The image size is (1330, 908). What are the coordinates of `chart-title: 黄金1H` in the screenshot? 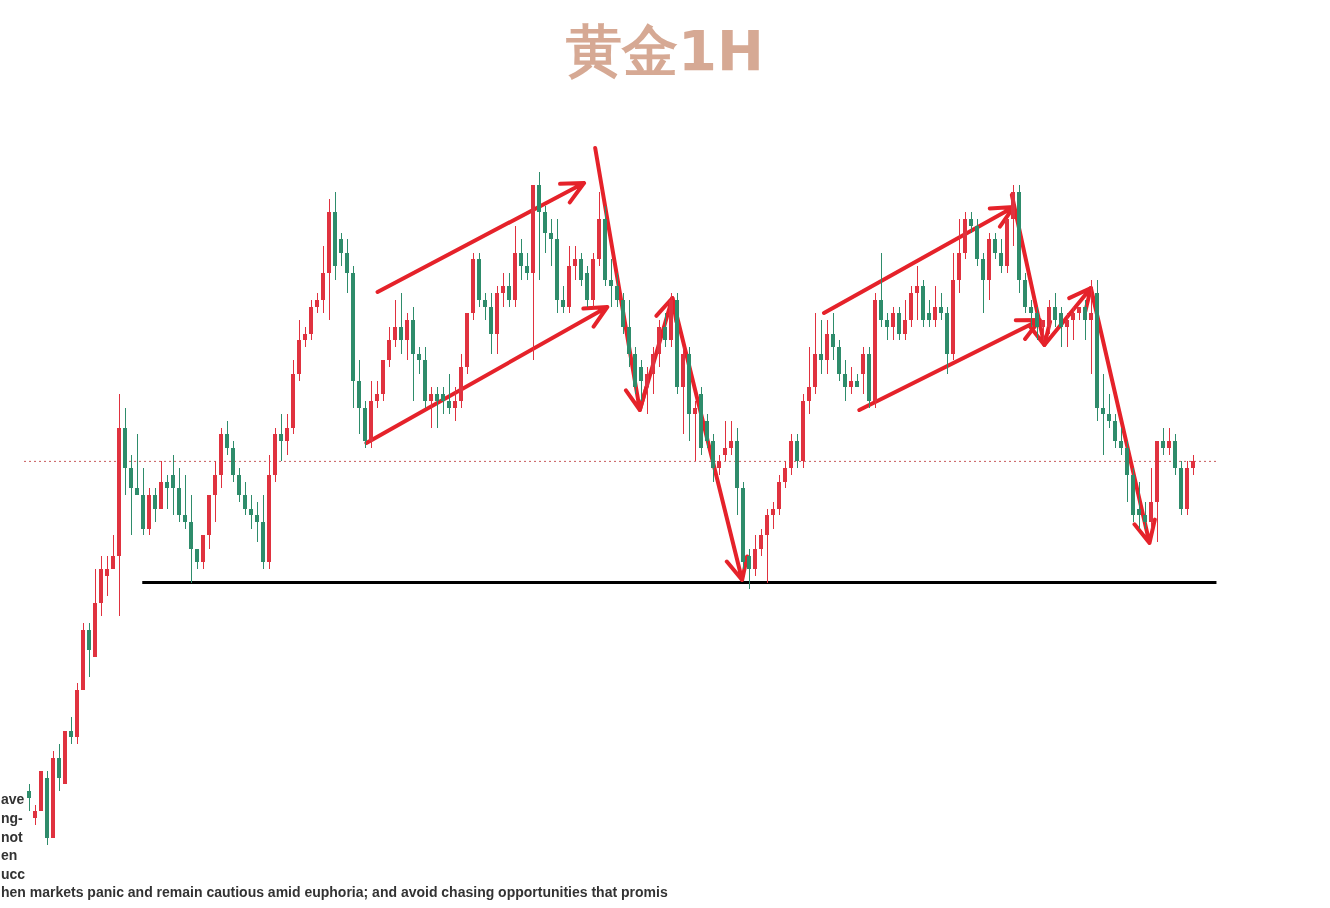 It's located at (665, 50).